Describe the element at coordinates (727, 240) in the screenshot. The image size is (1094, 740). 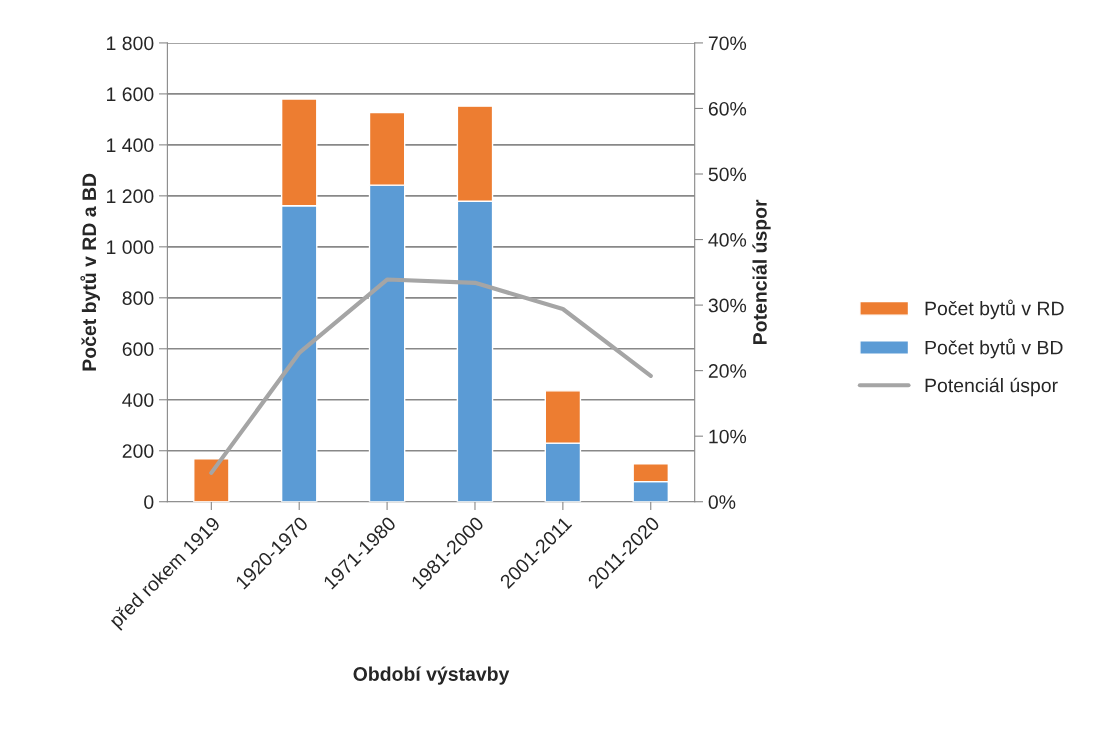
I see `y2-tick-label: 40%` at that location.